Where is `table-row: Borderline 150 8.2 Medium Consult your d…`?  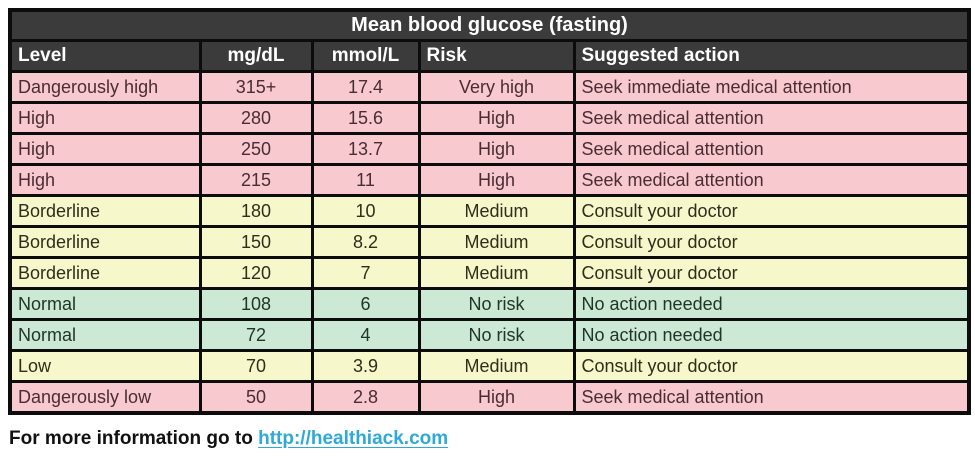
table-row: Borderline 150 8.2 Medium Consult your d… is located at coordinates (489, 242).